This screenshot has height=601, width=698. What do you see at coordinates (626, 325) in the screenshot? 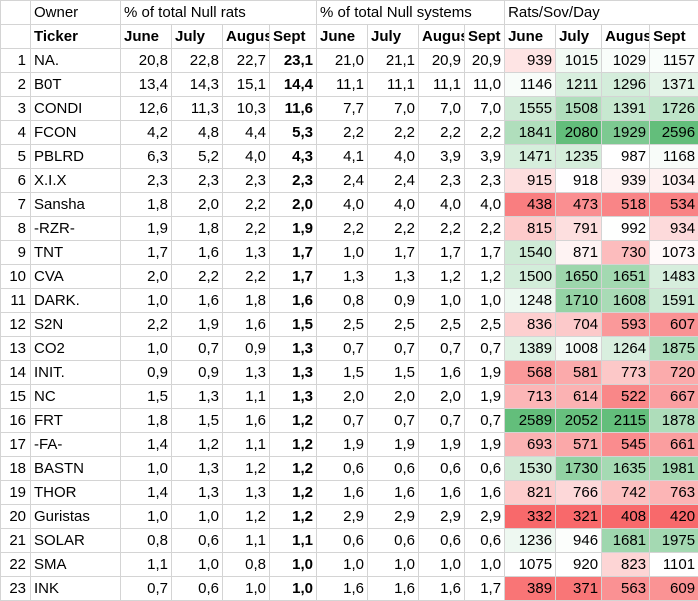
I see `rsd-cell: 593` at bounding box center [626, 325].